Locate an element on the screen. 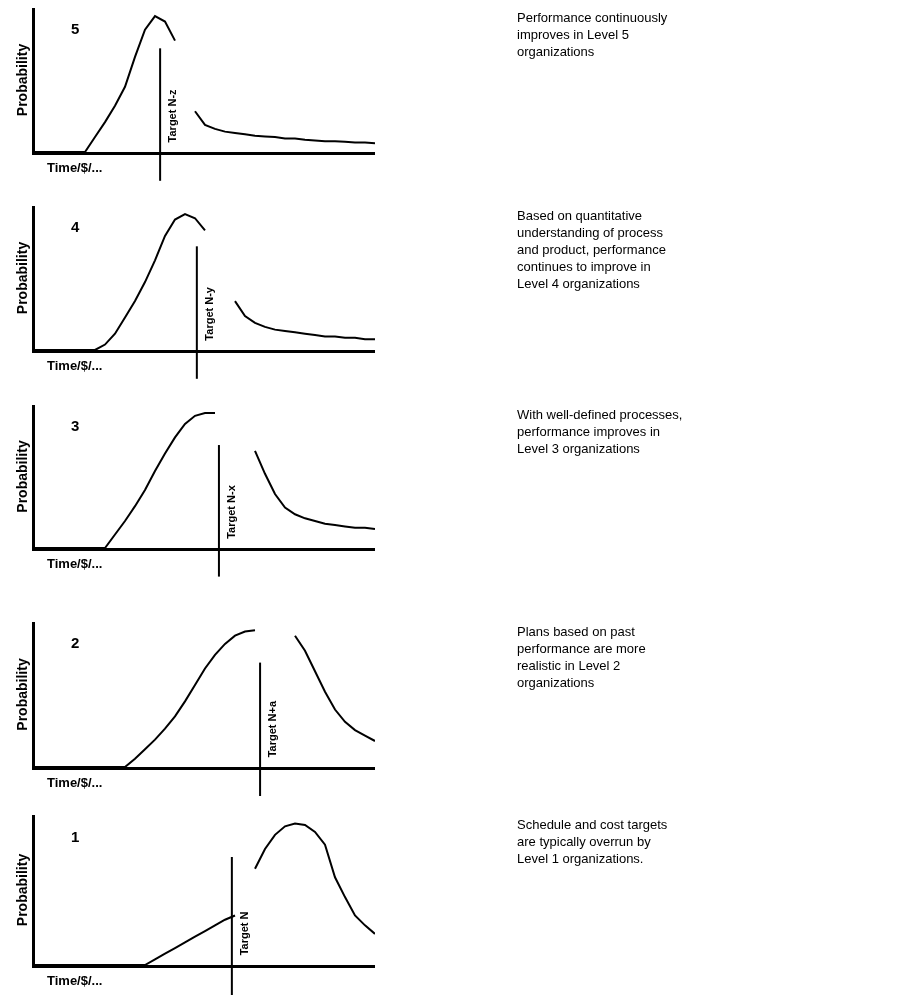 This screenshot has height=1007, width=900. annotation: 5 is located at coordinates (75, 28).